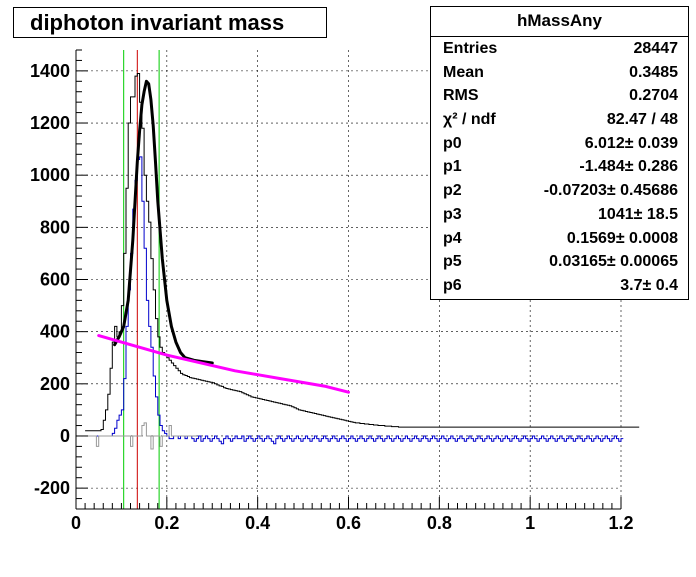 This screenshot has height=577, width=696. Describe the element at coordinates (452, 238) in the screenshot. I see `stats-key: p4` at that location.